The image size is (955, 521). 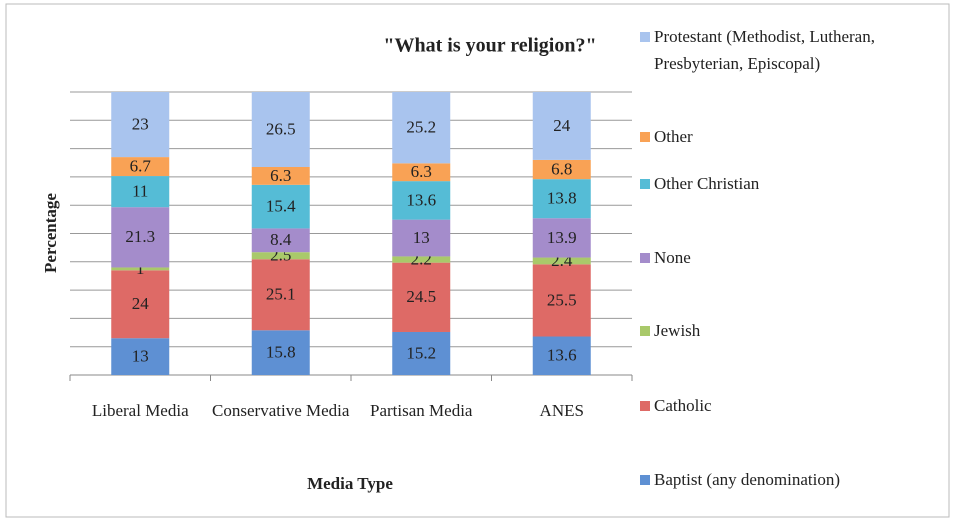 I want to click on data-label: 11, so click(x=140, y=191).